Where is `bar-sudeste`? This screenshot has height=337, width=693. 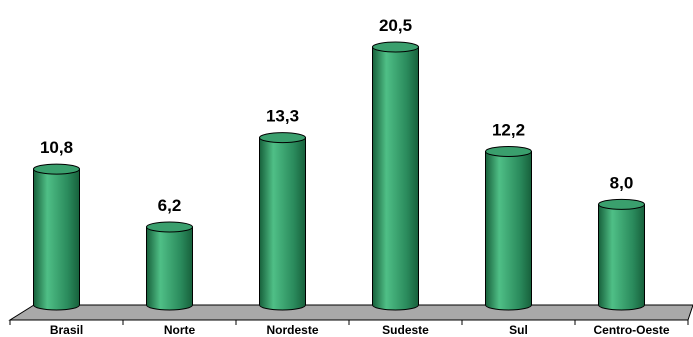
bar-sudeste is located at coordinates (395, 176).